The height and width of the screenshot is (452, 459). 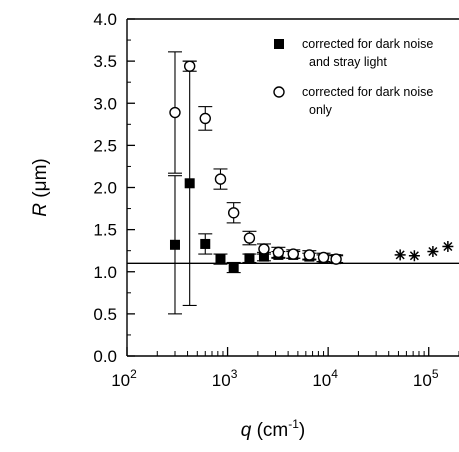 What do you see at coordinates (293, 424) in the screenshot?
I see `x-axis-label-exponent: -1` at bounding box center [293, 424].